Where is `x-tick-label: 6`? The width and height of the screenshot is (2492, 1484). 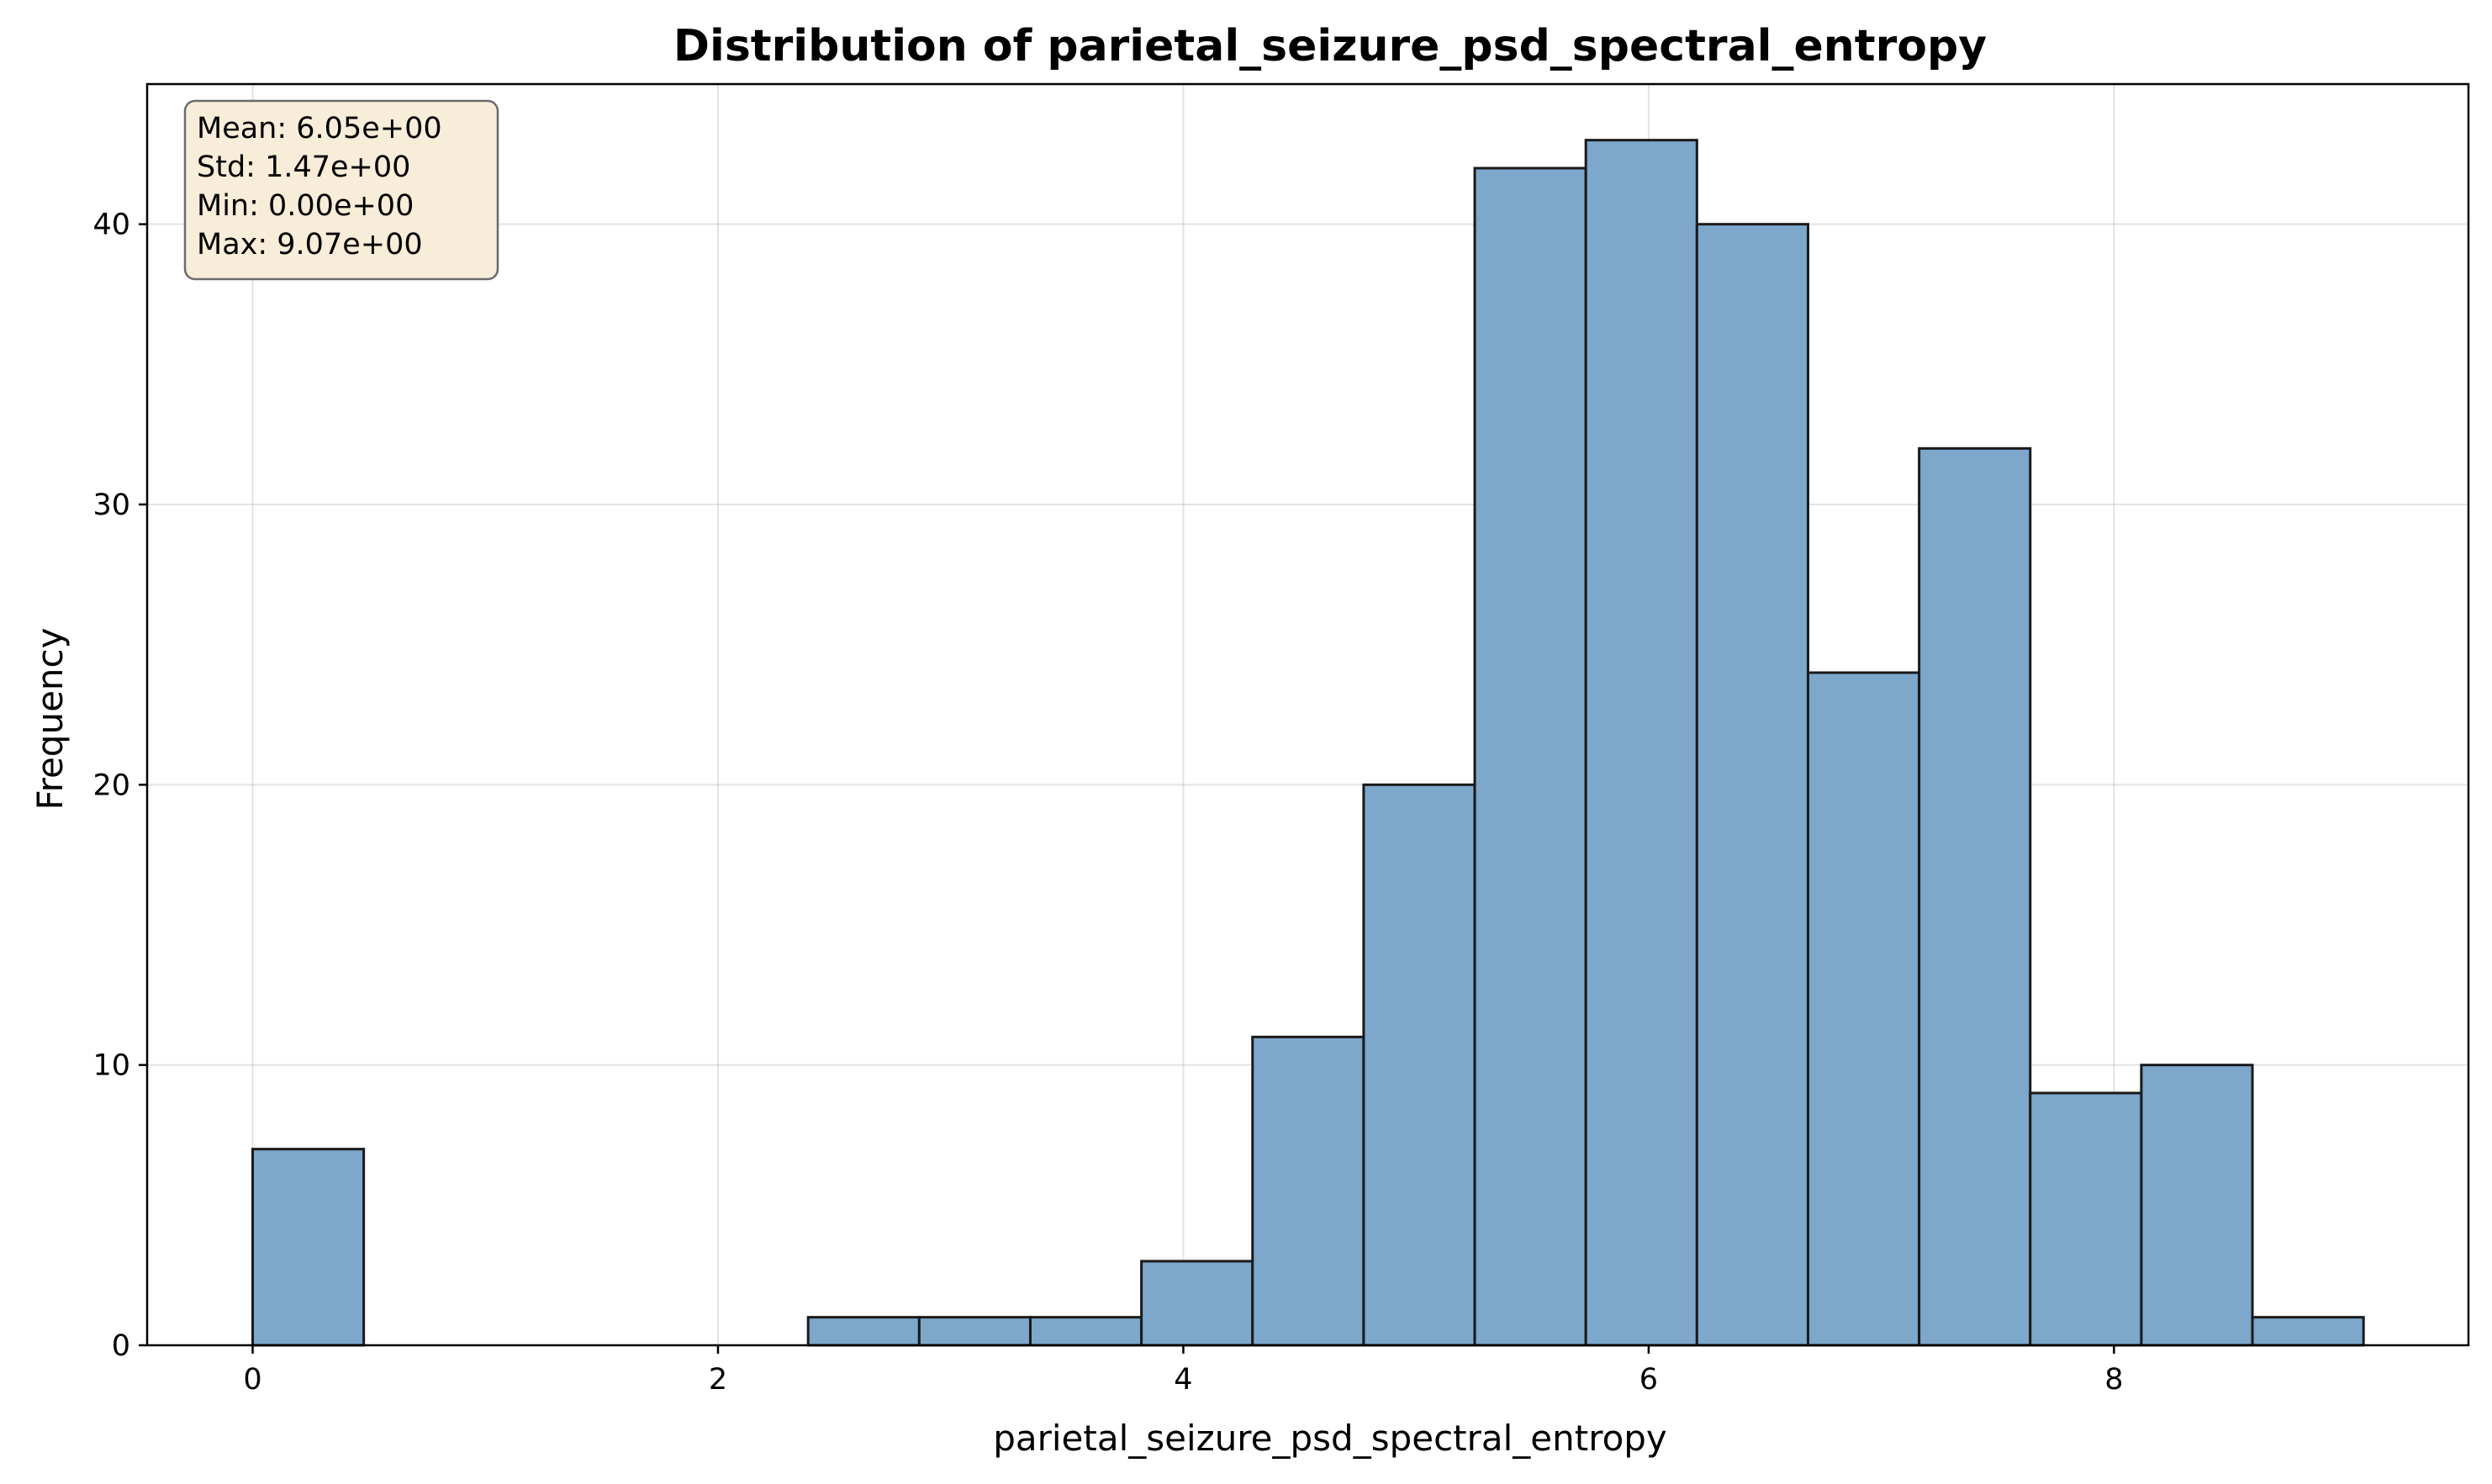
x-tick-label: 6 is located at coordinates (1648, 1380).